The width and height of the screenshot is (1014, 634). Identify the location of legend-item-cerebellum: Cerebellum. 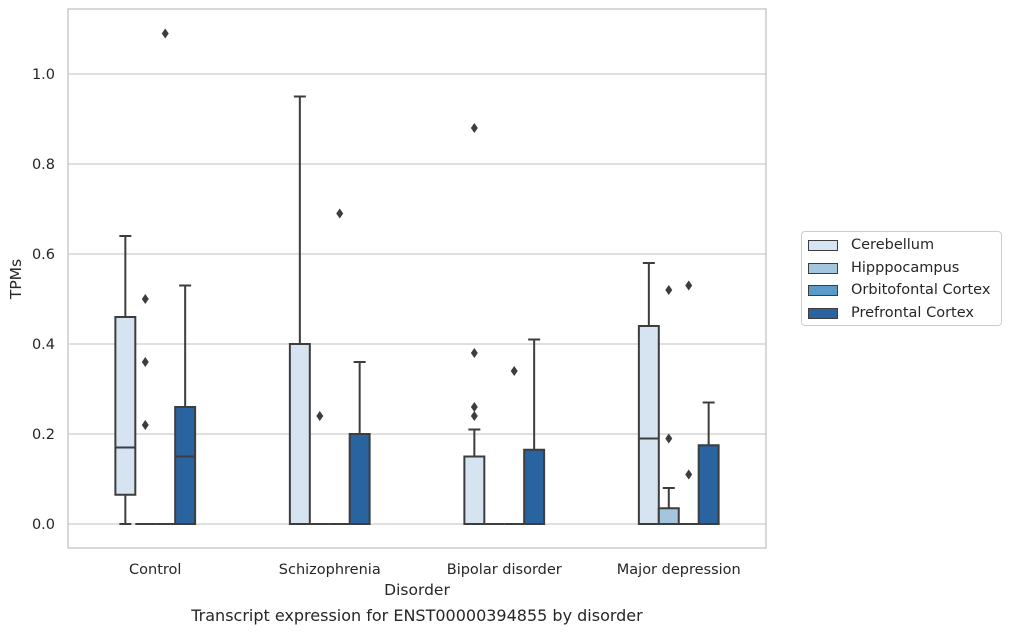
(871, 245).